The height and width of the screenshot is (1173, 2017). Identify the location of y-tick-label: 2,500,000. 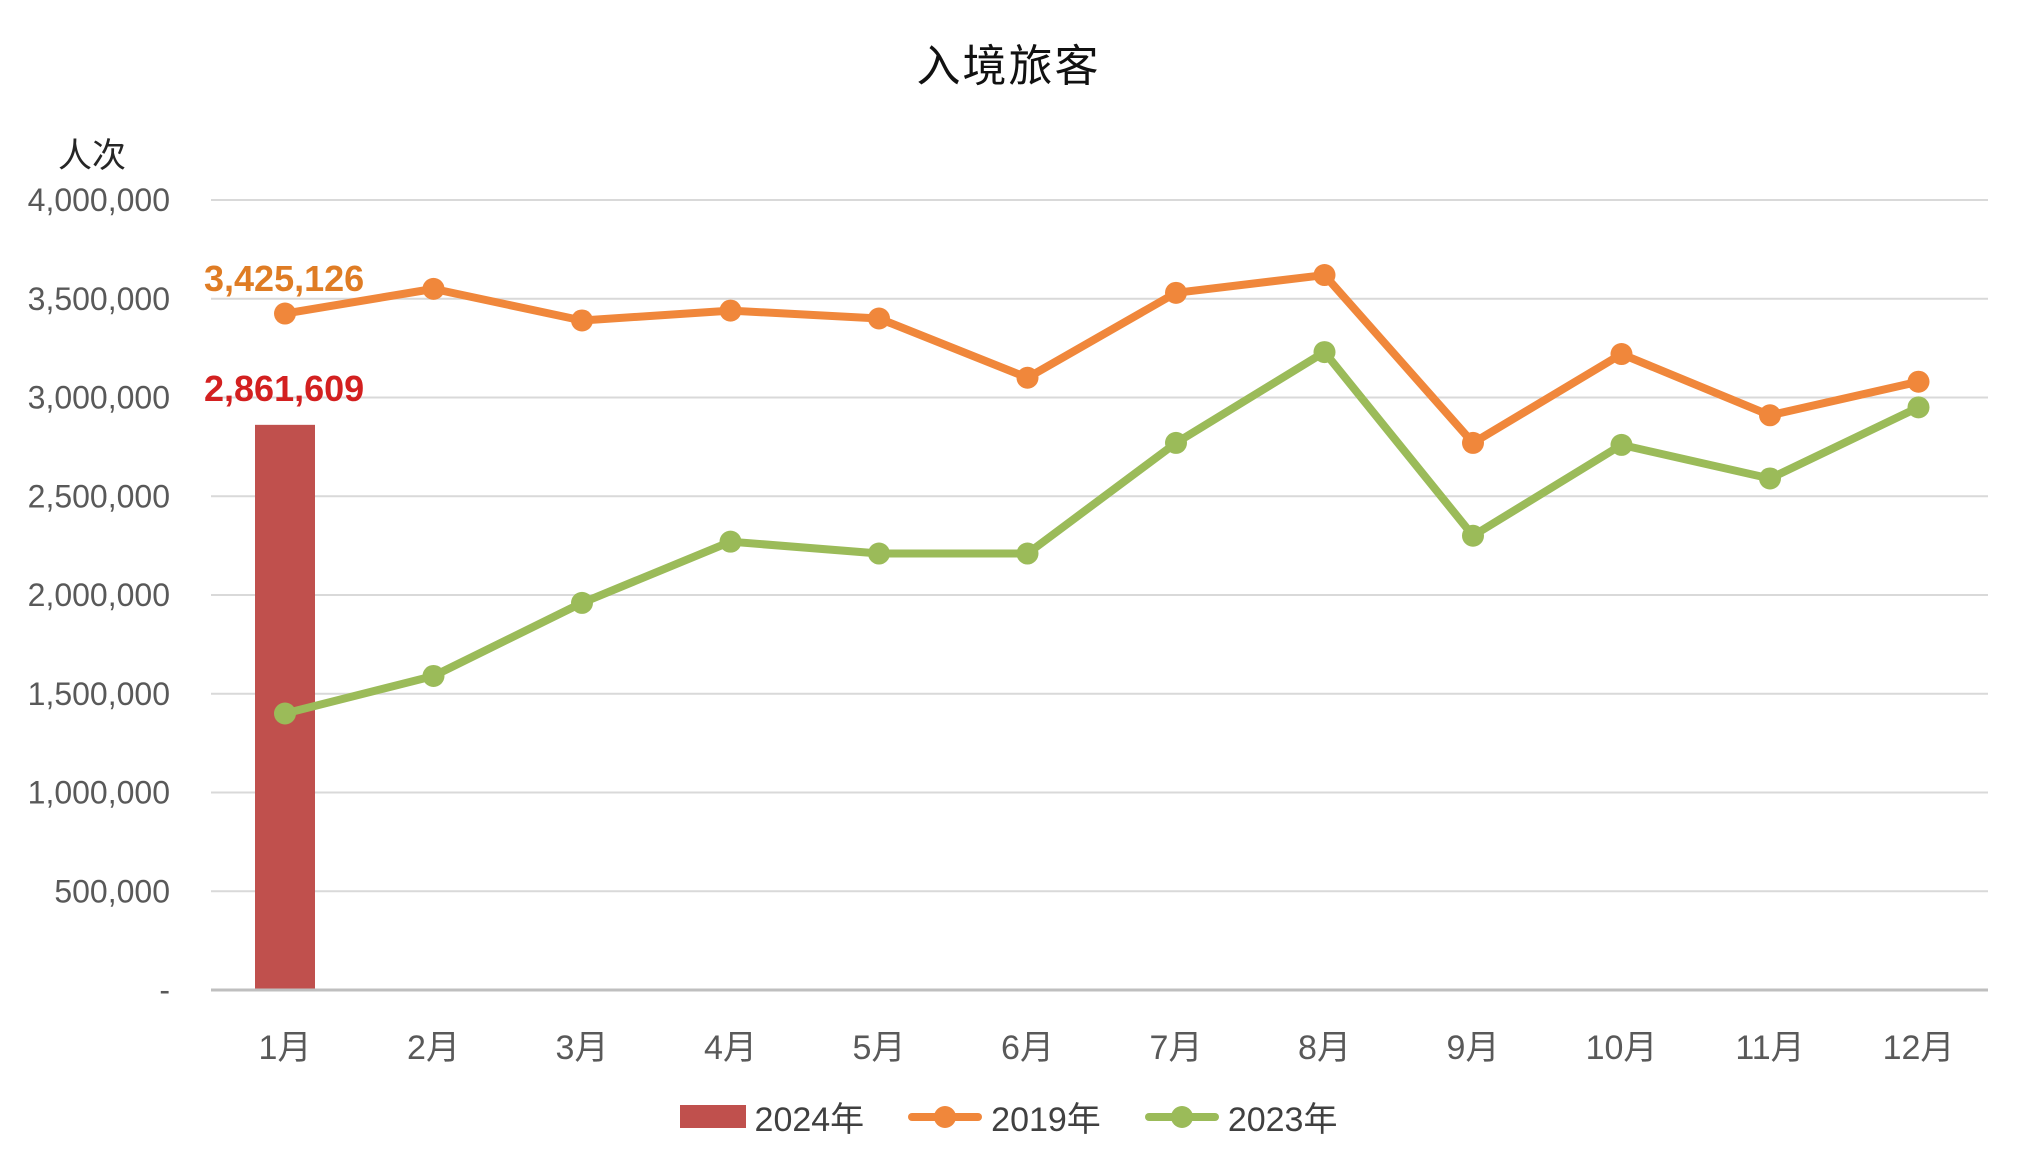
(99, 496).